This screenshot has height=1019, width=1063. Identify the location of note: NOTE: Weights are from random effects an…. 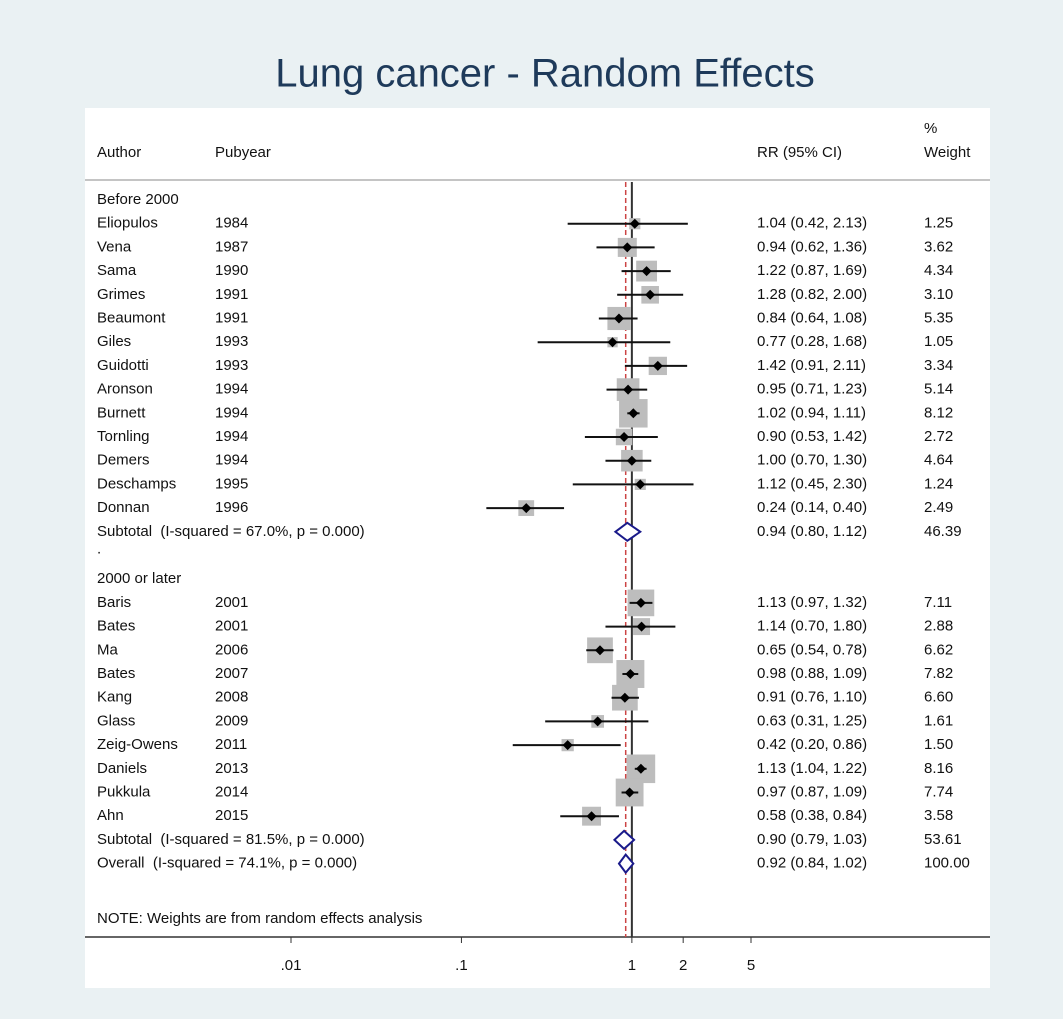
(259, 918).